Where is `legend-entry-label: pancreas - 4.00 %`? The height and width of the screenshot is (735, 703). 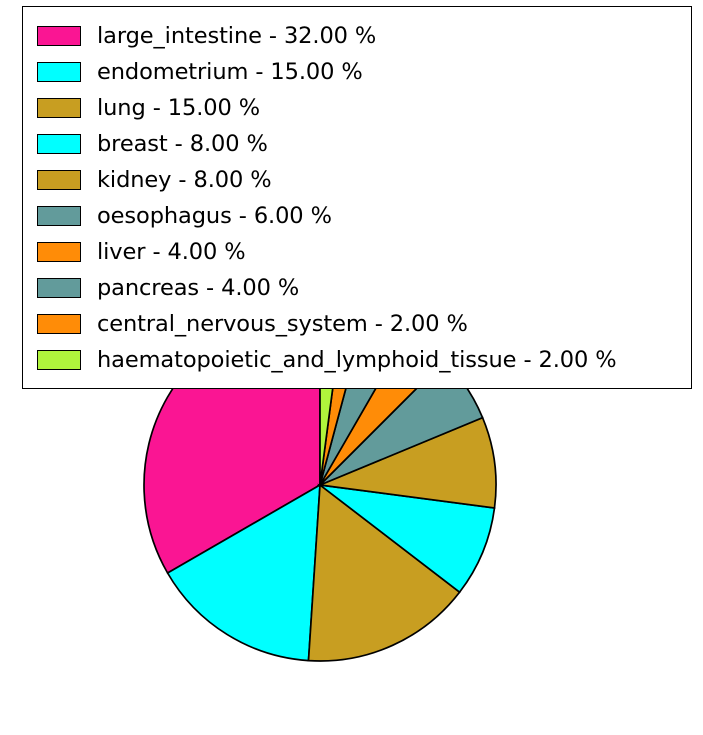
legend-entry-label: pancreas - 4.00 % is located at coordinates (198, 287).